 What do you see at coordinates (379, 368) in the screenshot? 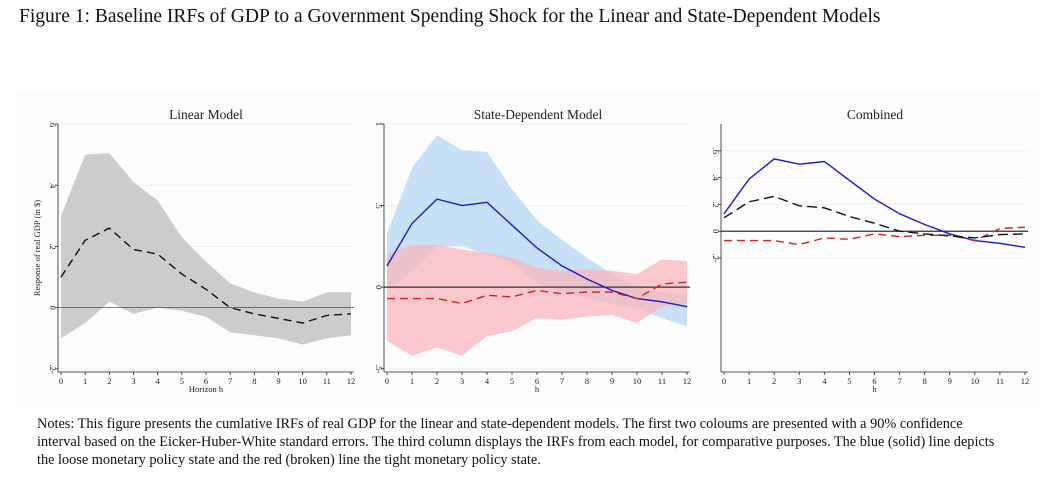
I see `y-tick-label: .5-` at bounding box center [379, 368].